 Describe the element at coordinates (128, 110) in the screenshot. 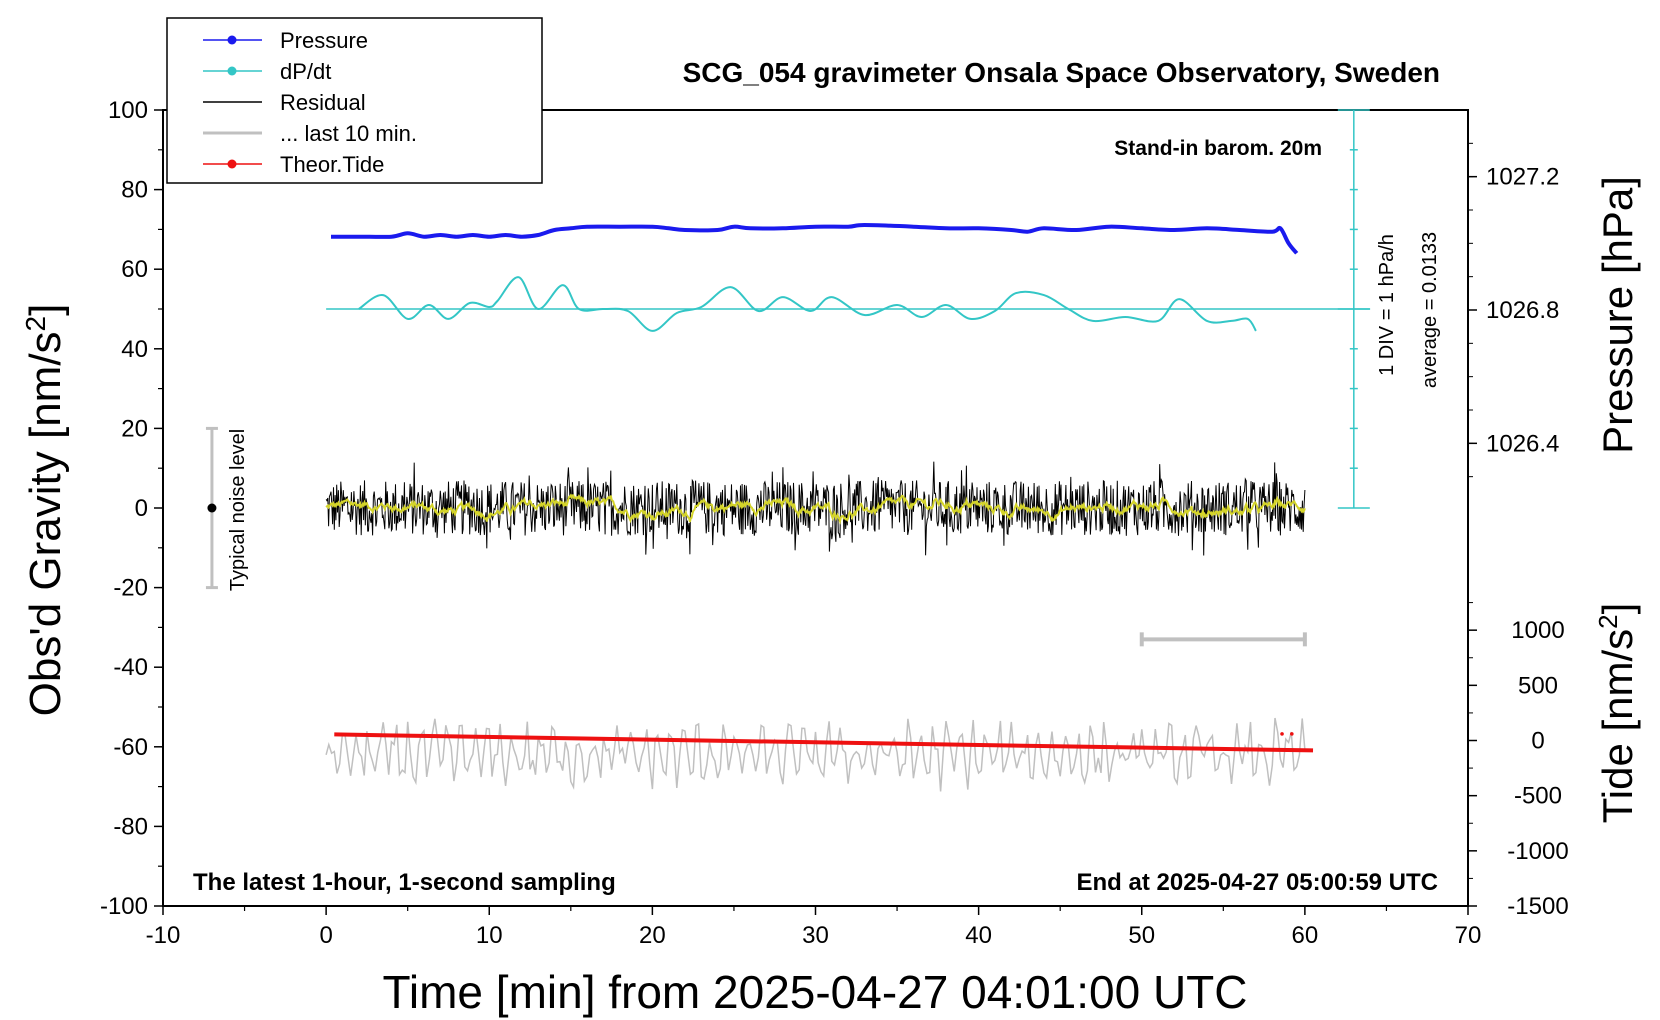

I see `y-tick-label: 100` at that location.